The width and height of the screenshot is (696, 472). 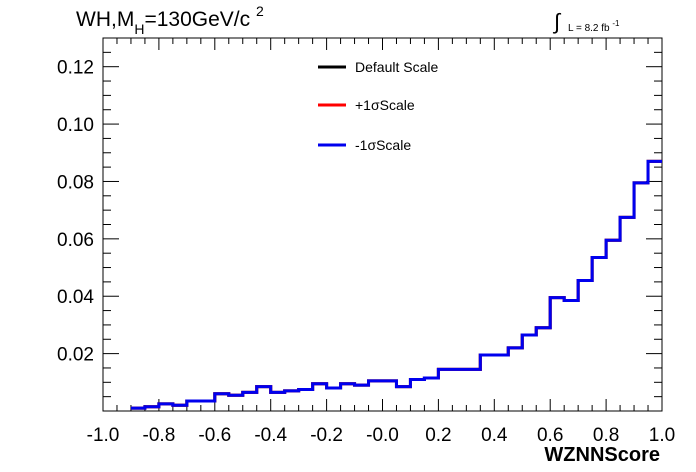 What do you see at coordinates (197, 19) in the screenshot?
I see `chart-title-middle: =130GeV/c` at bounding box center [197, 19].